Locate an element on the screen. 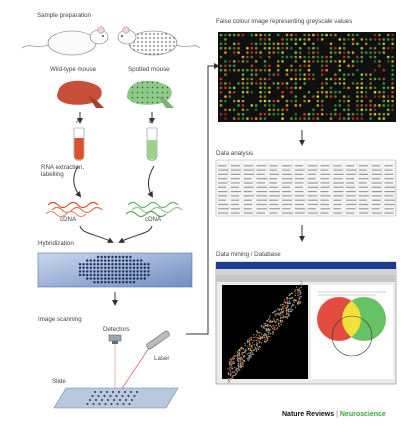  false-colour-array-image is located at coordinates (307, 77).